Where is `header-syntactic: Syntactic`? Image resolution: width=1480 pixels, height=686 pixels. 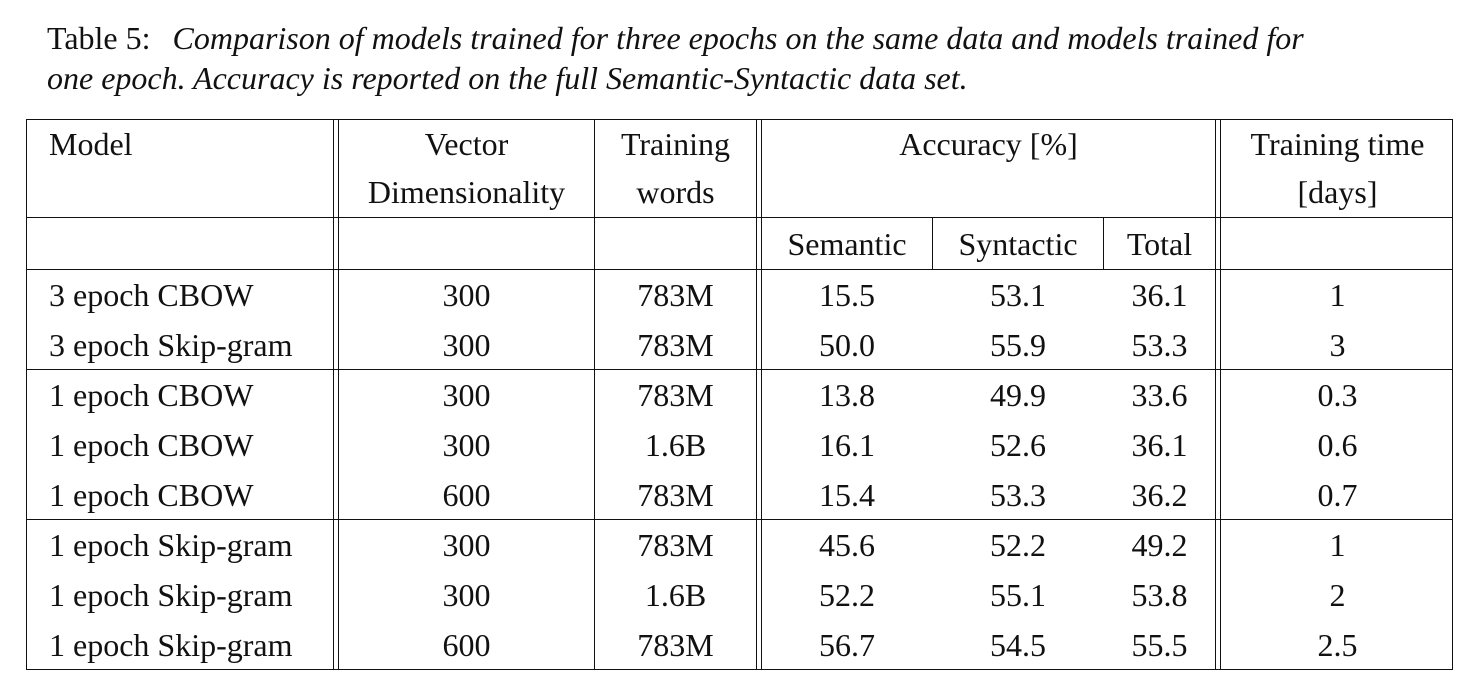 header-syntactic: Syntactic is located at coordinates (1018, 244).